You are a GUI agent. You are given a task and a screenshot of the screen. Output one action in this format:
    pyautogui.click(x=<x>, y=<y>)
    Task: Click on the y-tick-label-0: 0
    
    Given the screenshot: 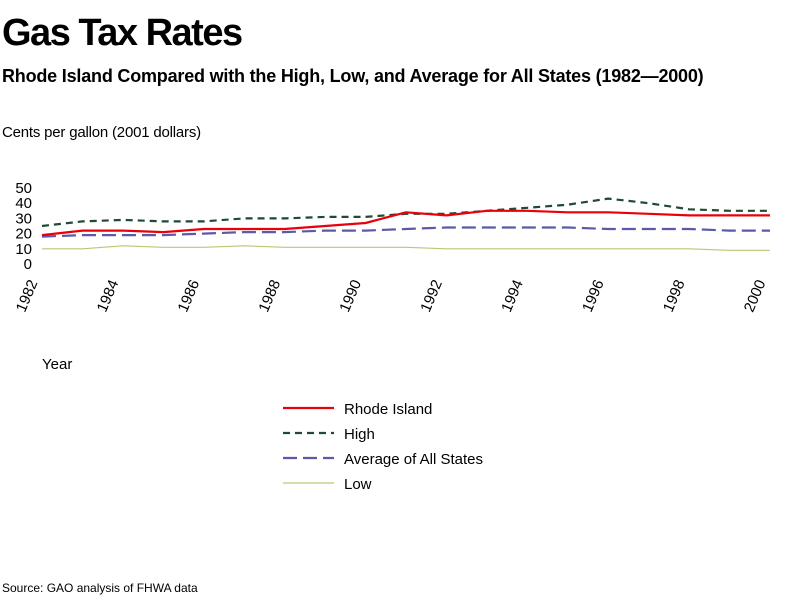 What is the action you would take?
    pyautogui.click(x=28, y=264)
    